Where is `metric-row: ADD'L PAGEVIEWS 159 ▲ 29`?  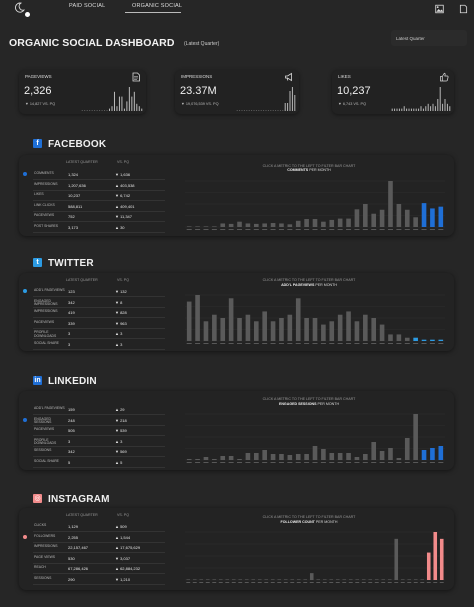
metric-row: ADD'L PAGEVIEWS 159 ▲ 29 is located at coordinates (94, 409).